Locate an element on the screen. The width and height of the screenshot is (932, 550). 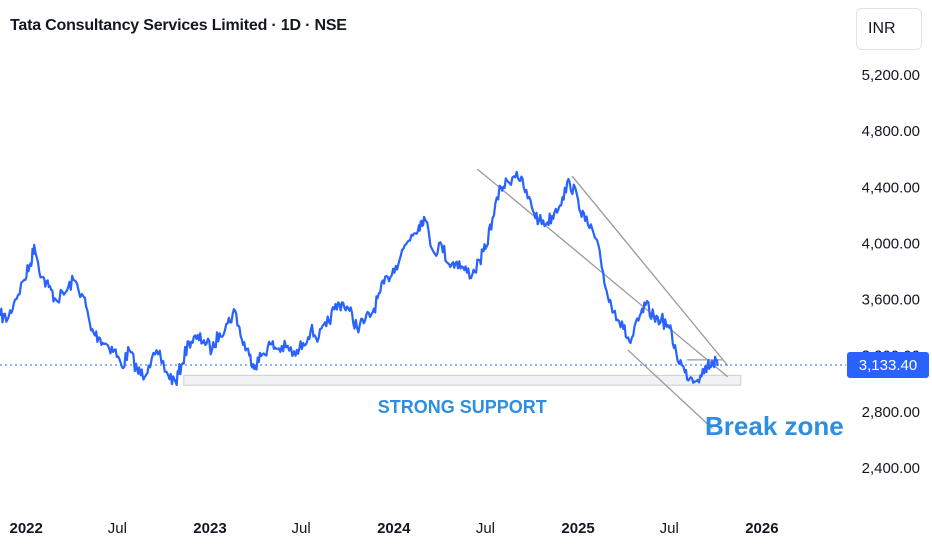
x-tick-label: 2025 is located at coordinates (577, 528).